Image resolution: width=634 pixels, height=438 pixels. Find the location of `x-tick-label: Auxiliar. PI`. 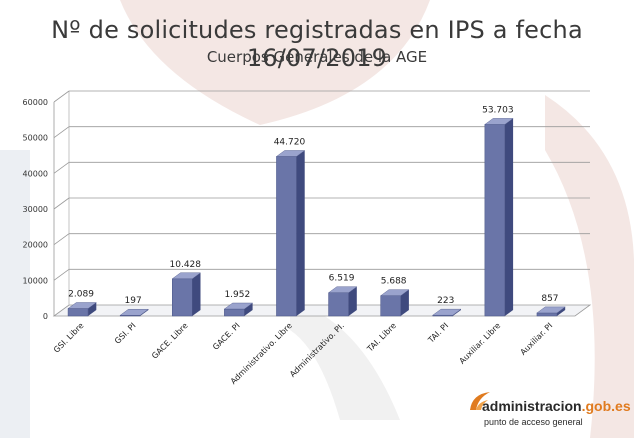

x-tick-label: Auxiliar. PI is located at coordinates (537, 339).